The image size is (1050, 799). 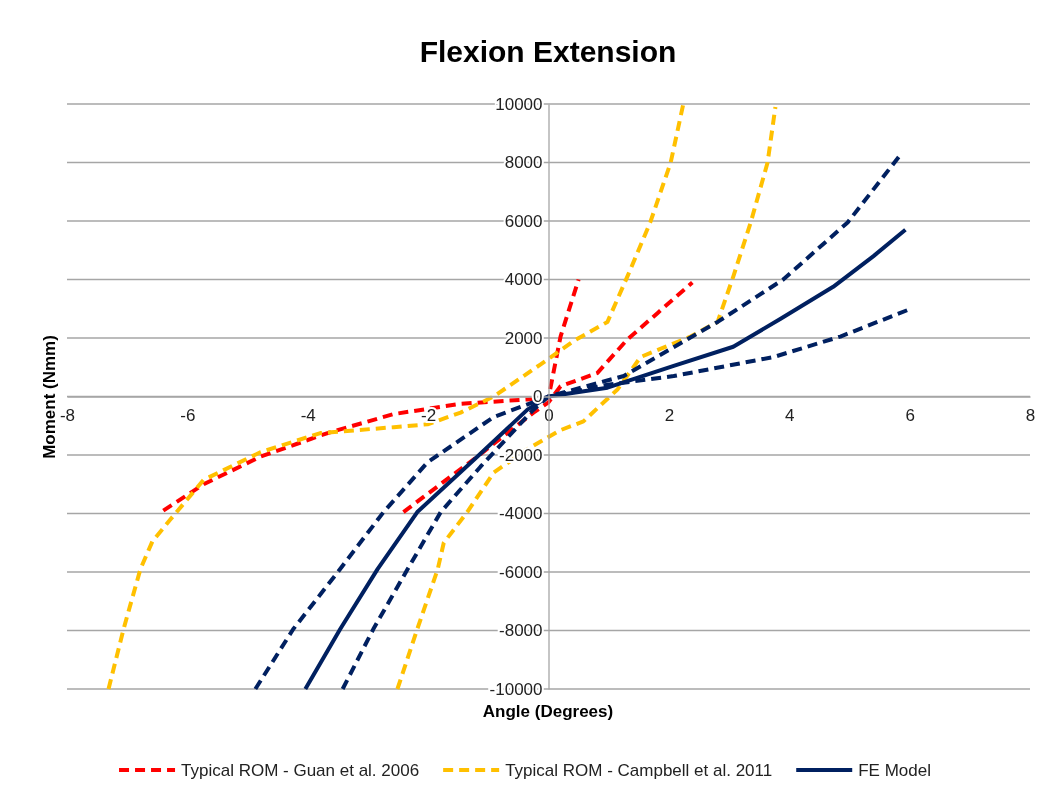 I want to click on y-tick-label: -4000, so click(x=521, y=514).